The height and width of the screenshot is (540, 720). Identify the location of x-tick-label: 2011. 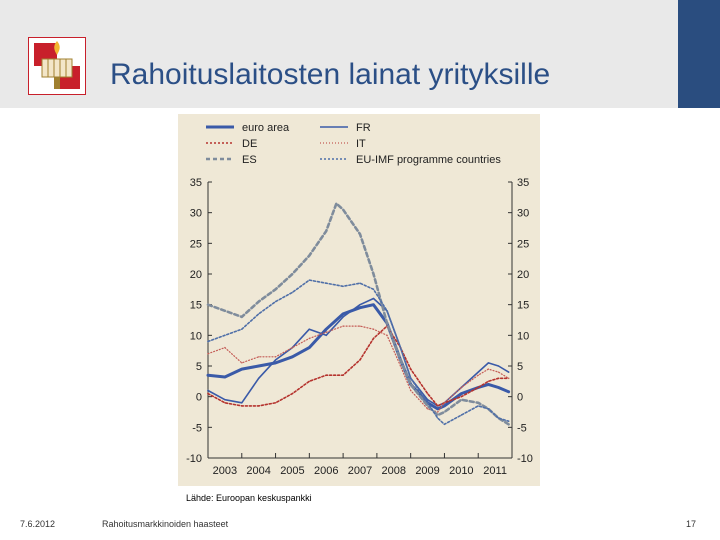
(495, 471).